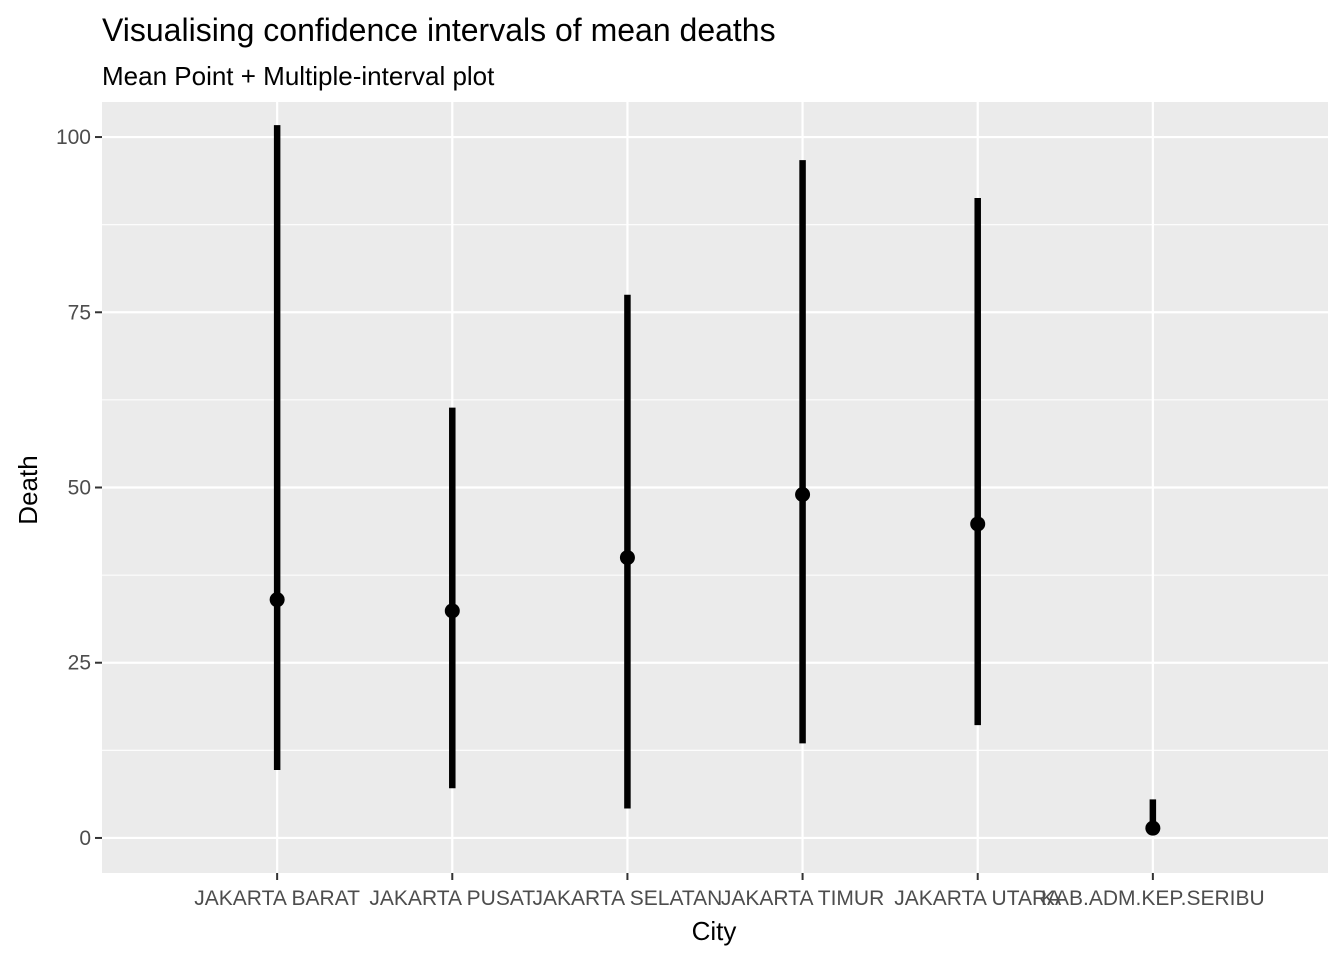  I want to click on x-tick-label: JAKARTA PUSAT, so click(452, 898).